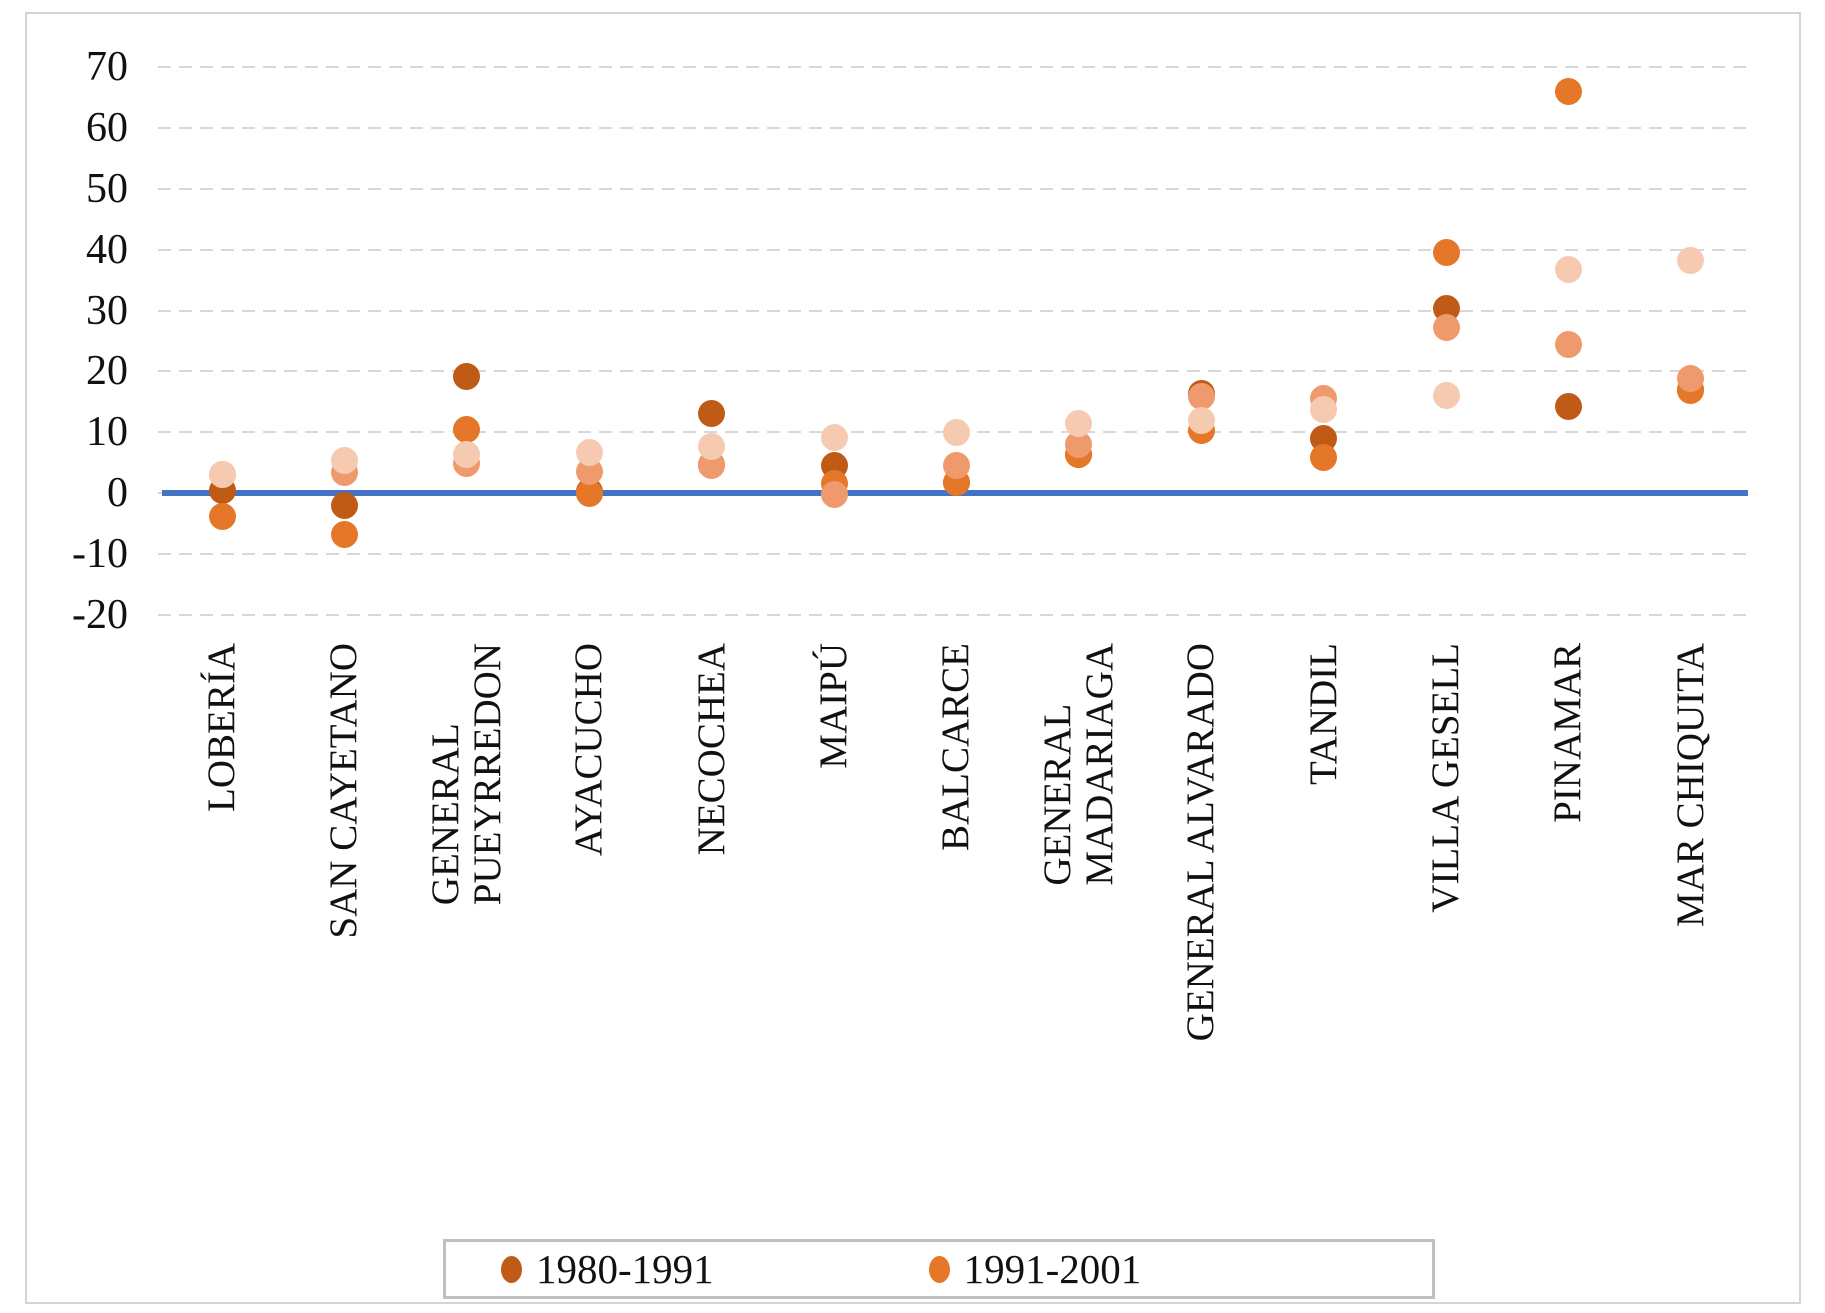 The image size is (1825, 1313). What do you see at coordinates (711, 749) in the screenshot?
I see `x-axis-category-label: NECOCHEA` at bounding box center [711, 749].